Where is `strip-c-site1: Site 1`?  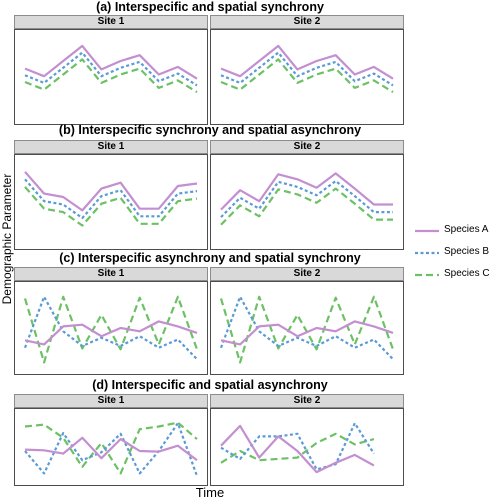 strip-c-site1: Site 1 is located at coordinates (111, 274).